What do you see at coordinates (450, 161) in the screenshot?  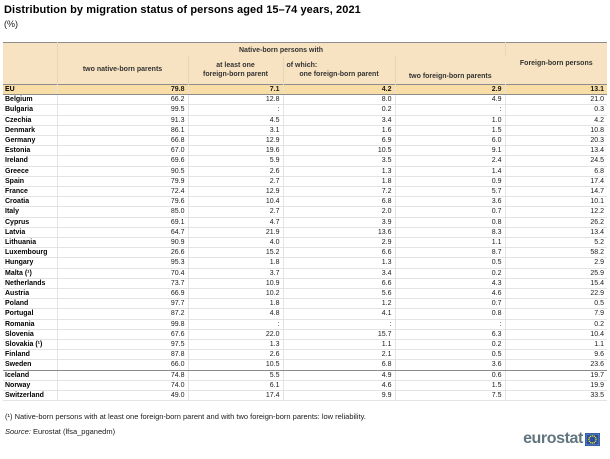 I see `value-cell: 2.4` at bounding box center [450, 161].